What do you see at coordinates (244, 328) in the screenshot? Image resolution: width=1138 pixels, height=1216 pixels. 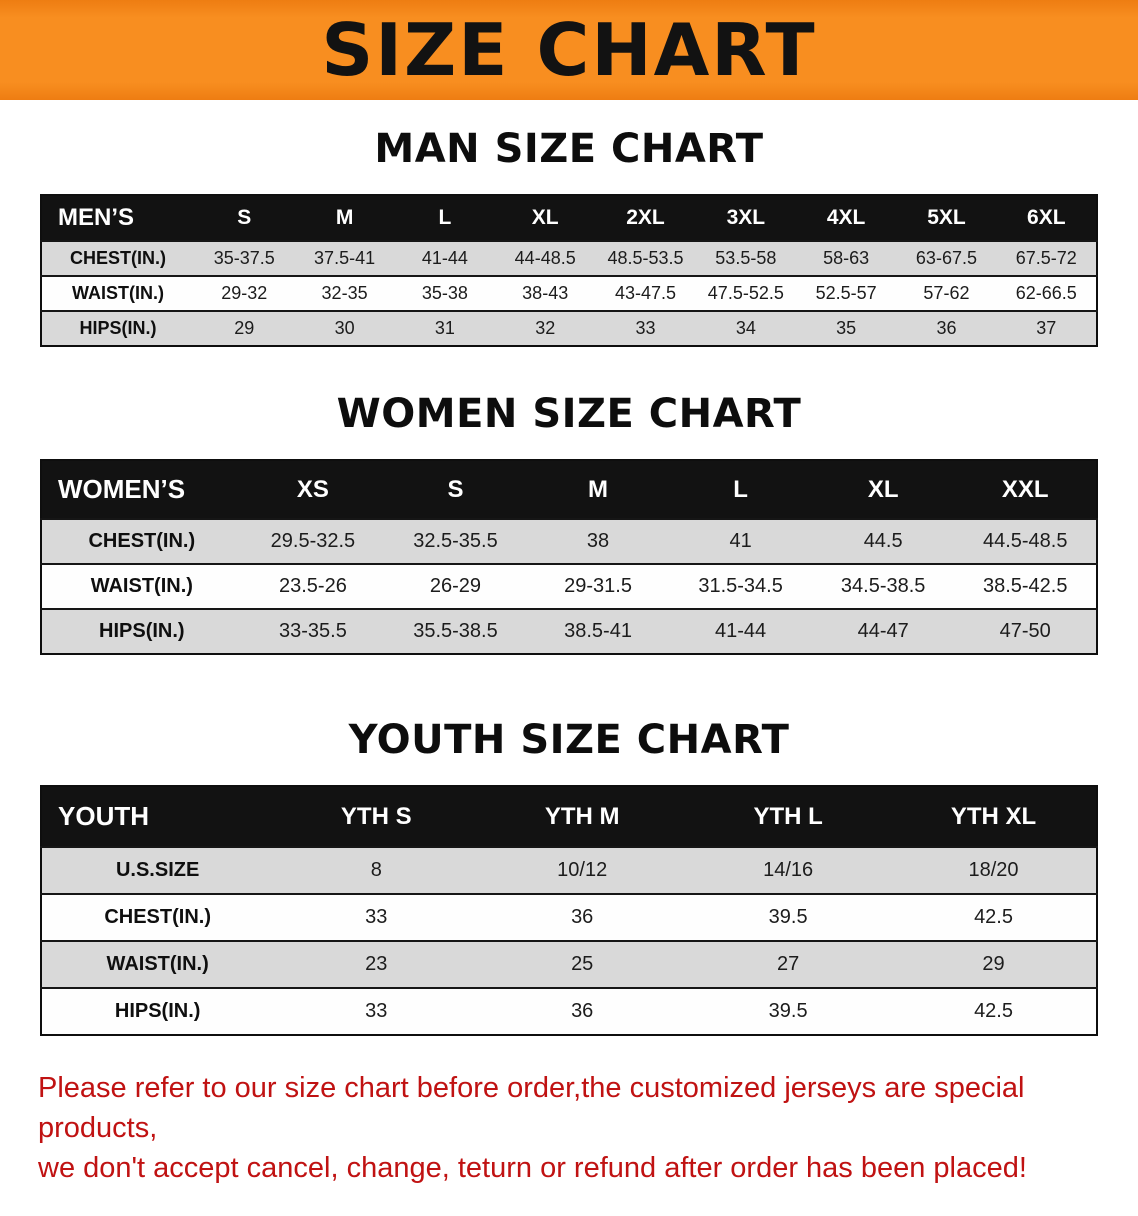 I see `value-cell: 29` at bounding box center [244, 328].